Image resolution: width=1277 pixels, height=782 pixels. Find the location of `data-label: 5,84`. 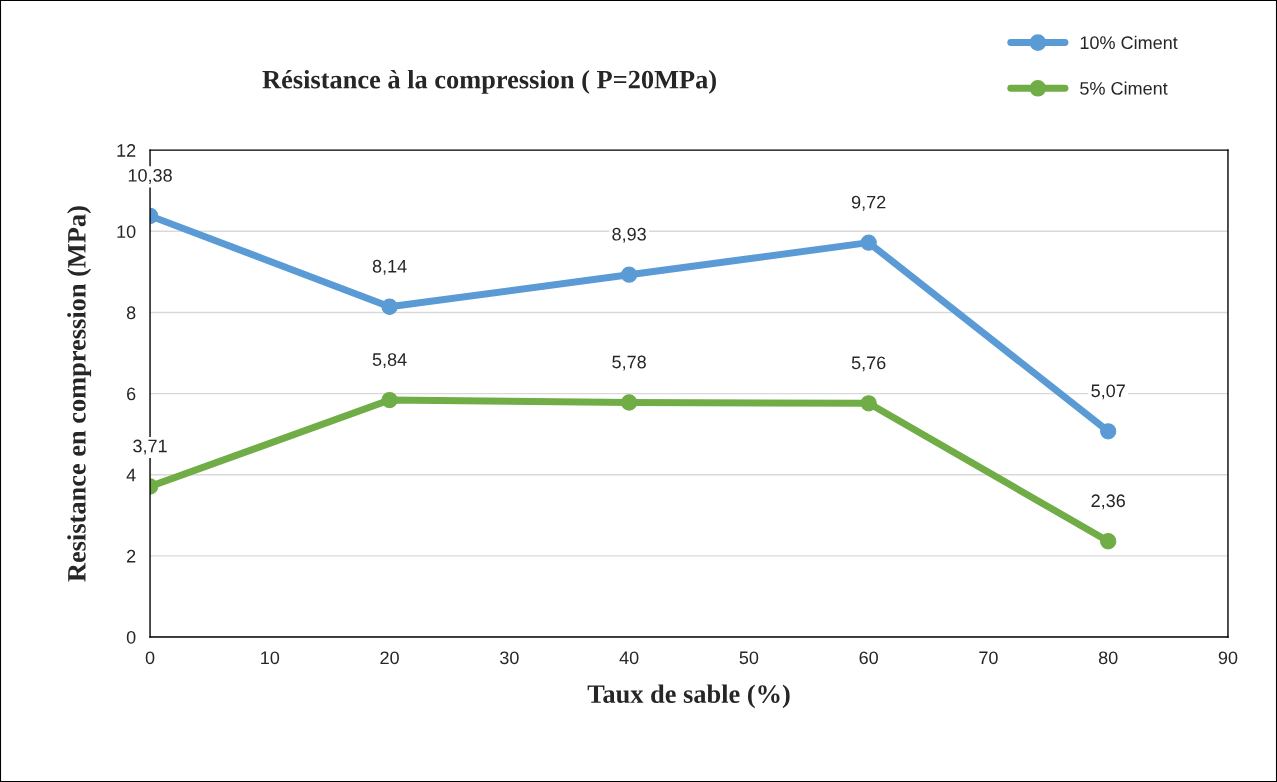

data-label: 5,84 is located at coordinates (389, 361).